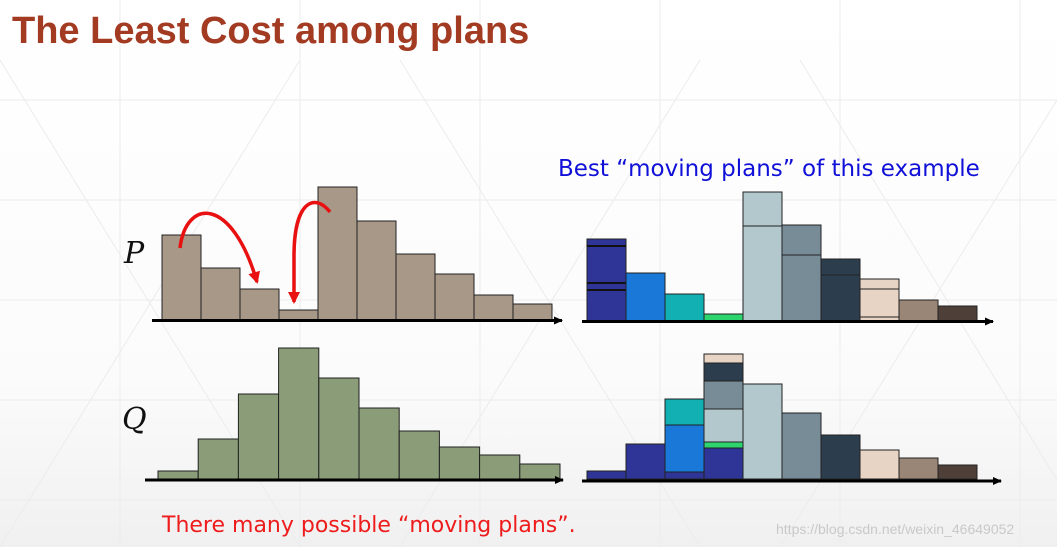 The width and height of the screenshot is (1057, 547). What do you see at coordinates (723, 395) in the screenshot?
I see `q-plan-bar-4-slate` at bounding box center [723, 395].